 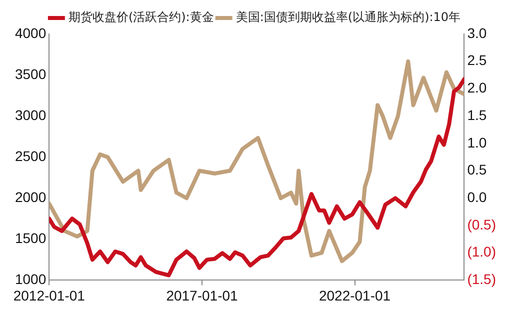 What do you see at coordinates (481, 252) in the screenshot?
I see `y2-tick-label: (1.0)` at bounding box center [481, 252].